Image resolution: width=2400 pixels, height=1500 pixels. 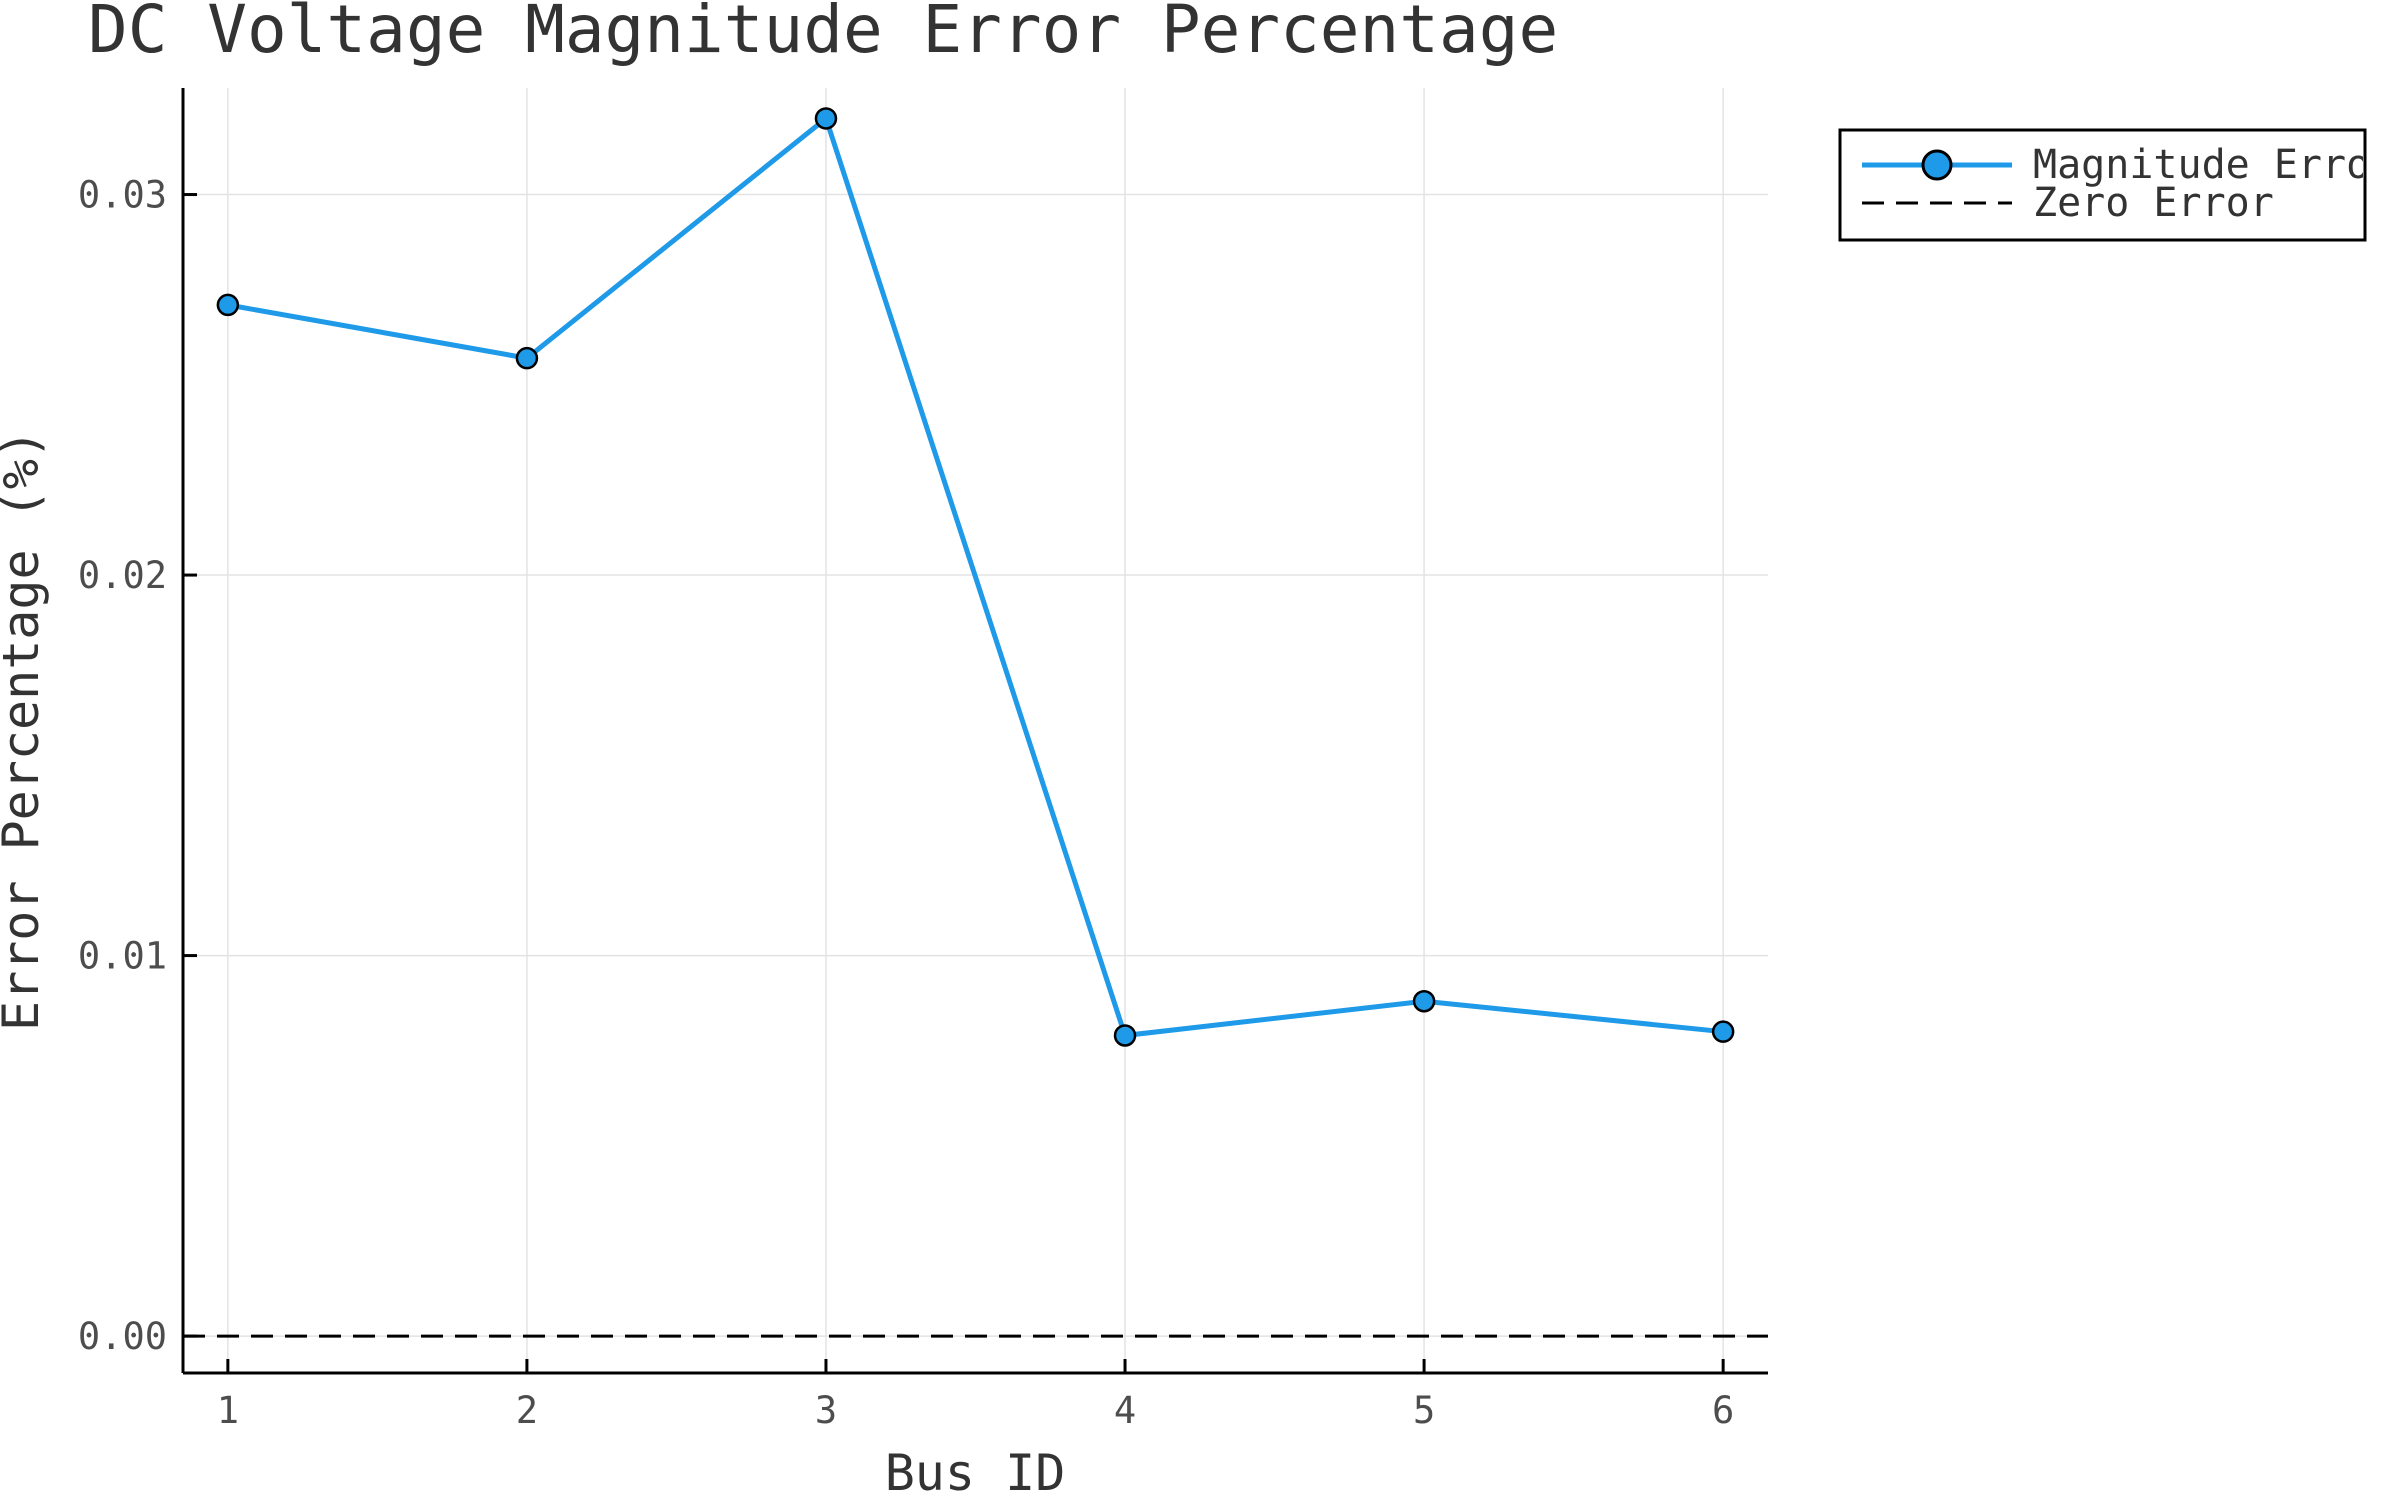 What do you see at coordinates (122, 575) in the screenshot?
I see `y-tick-label: 0.02` at bounding box center [122, 575].